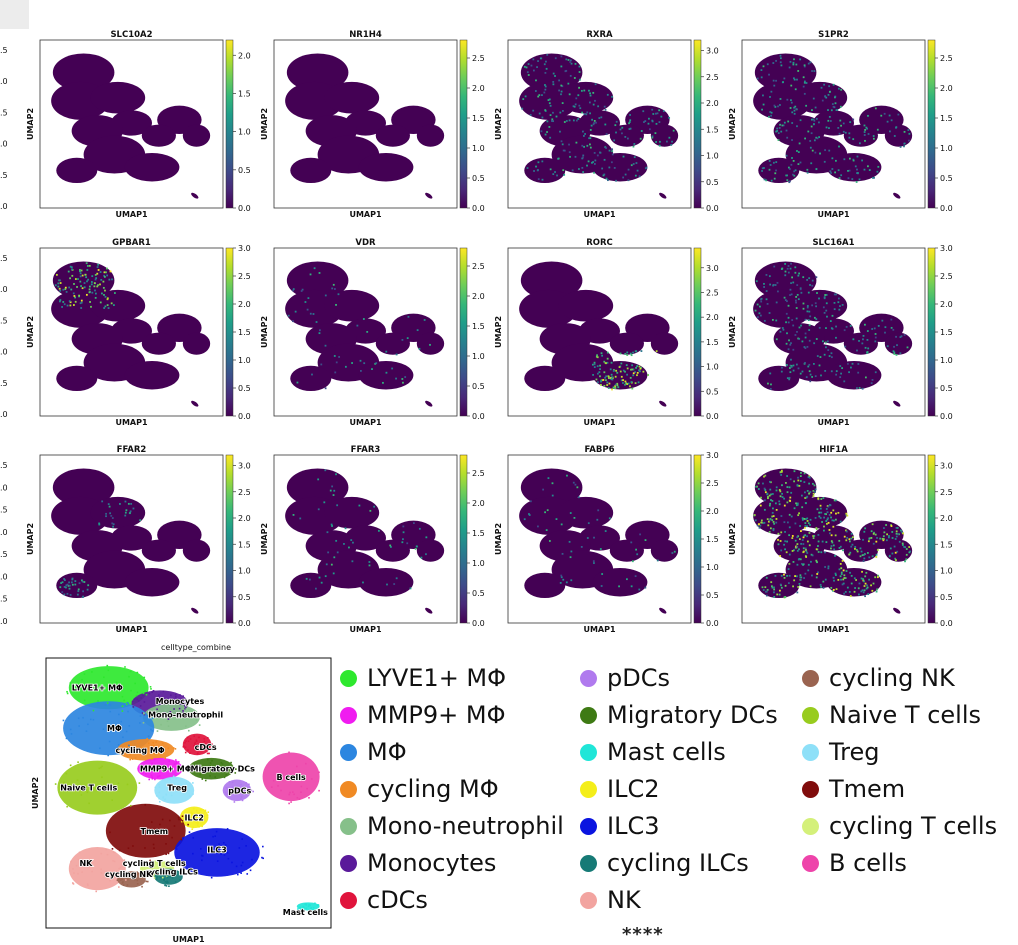 Image resolution: width=1018 pixels, height=945 pixels. What do you see at coordinates (905, 715) in the screenshot?
I see `legend-label: Naive T cells` at bounding box center [905, 715].